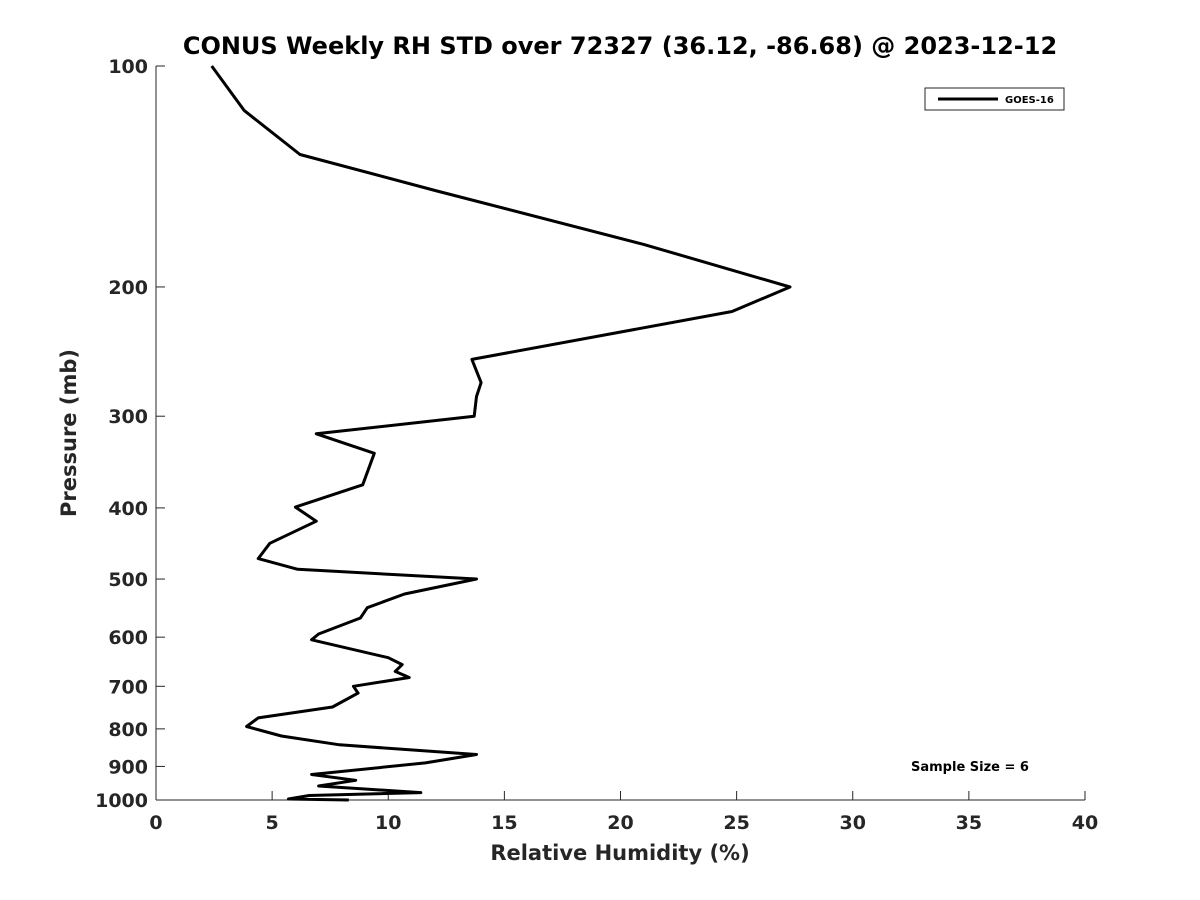 Image resolution: width=1200 pixels, height=900 pixels. I want to click on x-tick-label: 5, so click(272, 823).